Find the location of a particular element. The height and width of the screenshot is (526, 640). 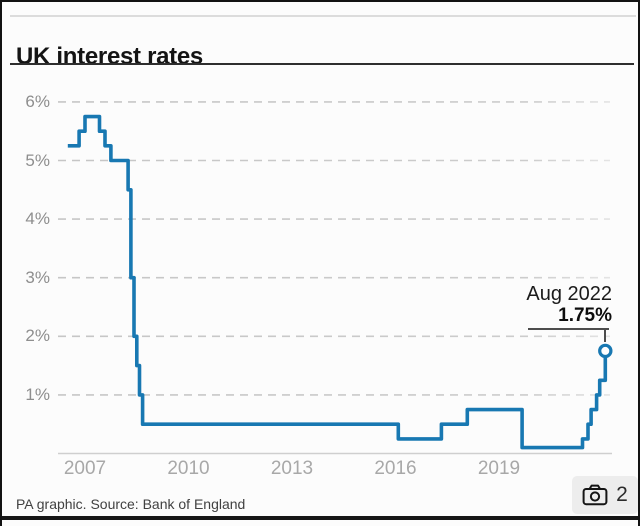

annotation-rate: 1.75% is located at coordinates (585, 315).